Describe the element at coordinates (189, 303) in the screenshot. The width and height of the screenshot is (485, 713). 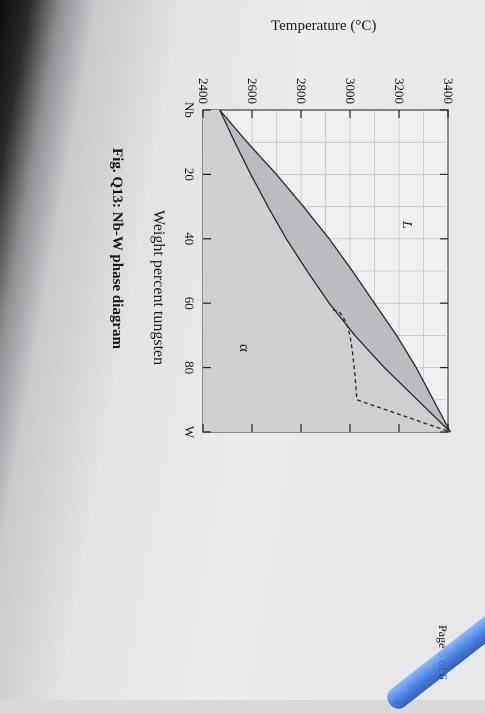
I see `x-tick-label: 60` at that location.